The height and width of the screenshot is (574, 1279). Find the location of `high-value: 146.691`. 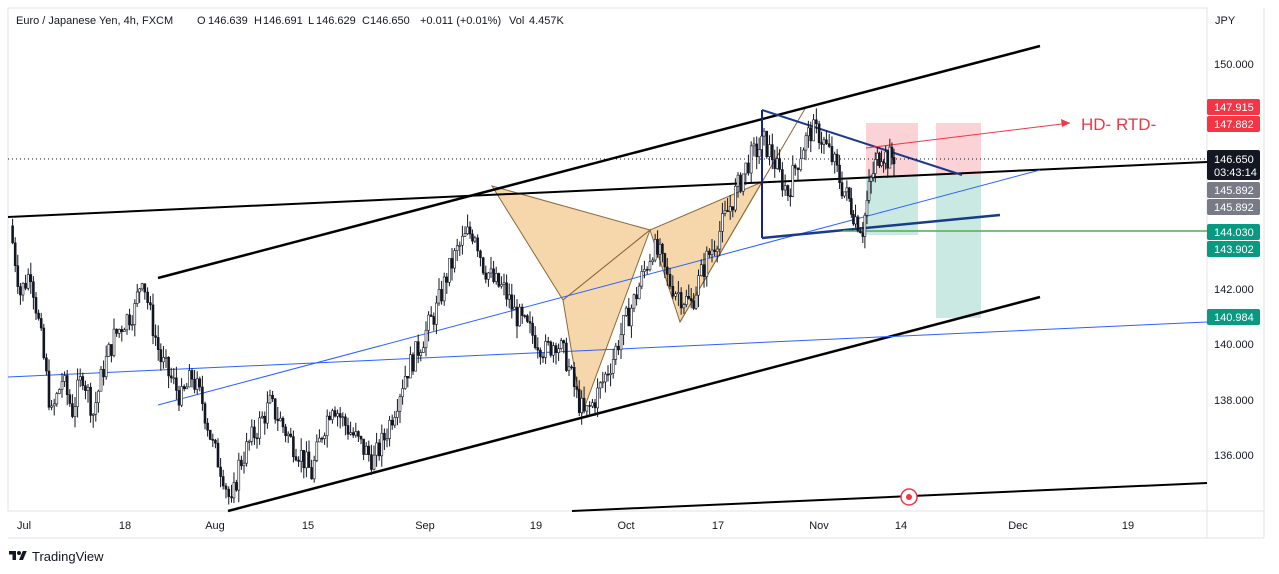

high-value: 146.691 is located at coordinates (283, 21).